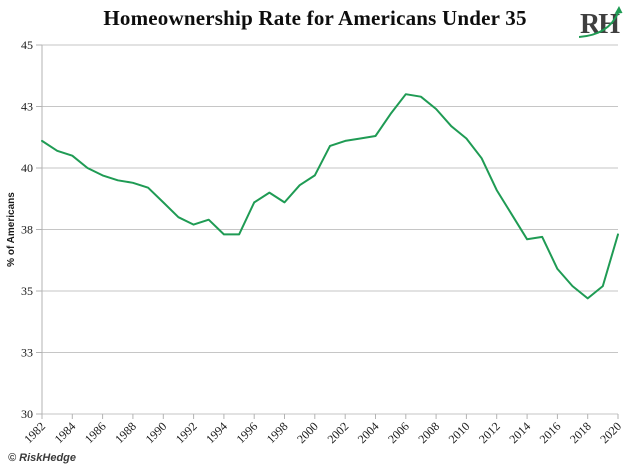 The width and height of the screenshot is (630, 473). I want to click on copyright-credit: © RiskHedge, so click(42, 458).